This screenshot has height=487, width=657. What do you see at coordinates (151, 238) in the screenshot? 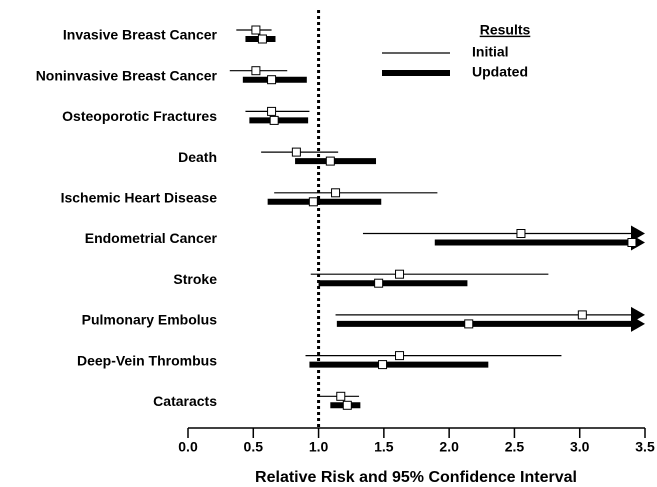
I see `category-label: Endometrial Cancer` at bounding box center [151, 238].